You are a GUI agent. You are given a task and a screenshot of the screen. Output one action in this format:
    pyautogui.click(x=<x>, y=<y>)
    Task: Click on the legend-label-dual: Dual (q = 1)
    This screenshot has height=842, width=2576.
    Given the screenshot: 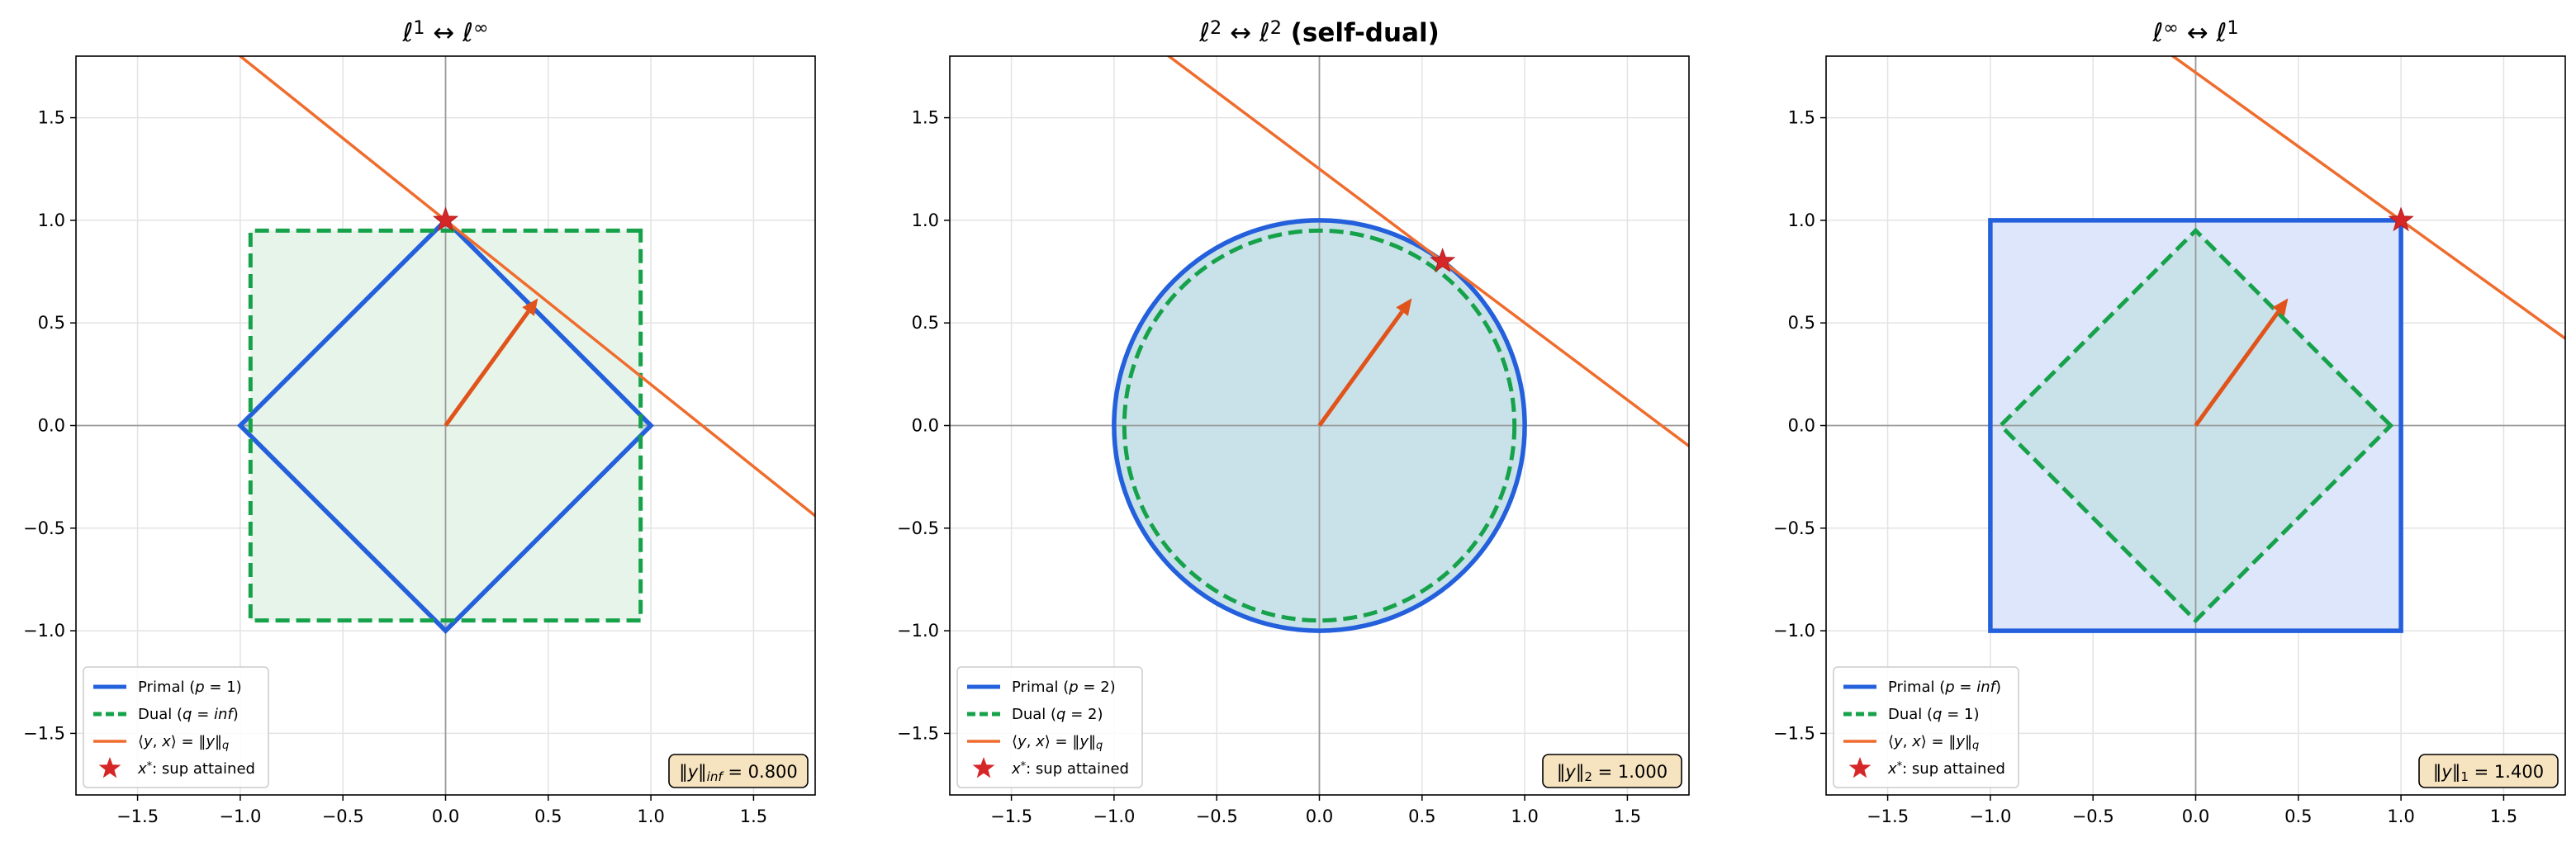 What is the action you would take?
    pyautogui.click(x=1933, y=714)
    